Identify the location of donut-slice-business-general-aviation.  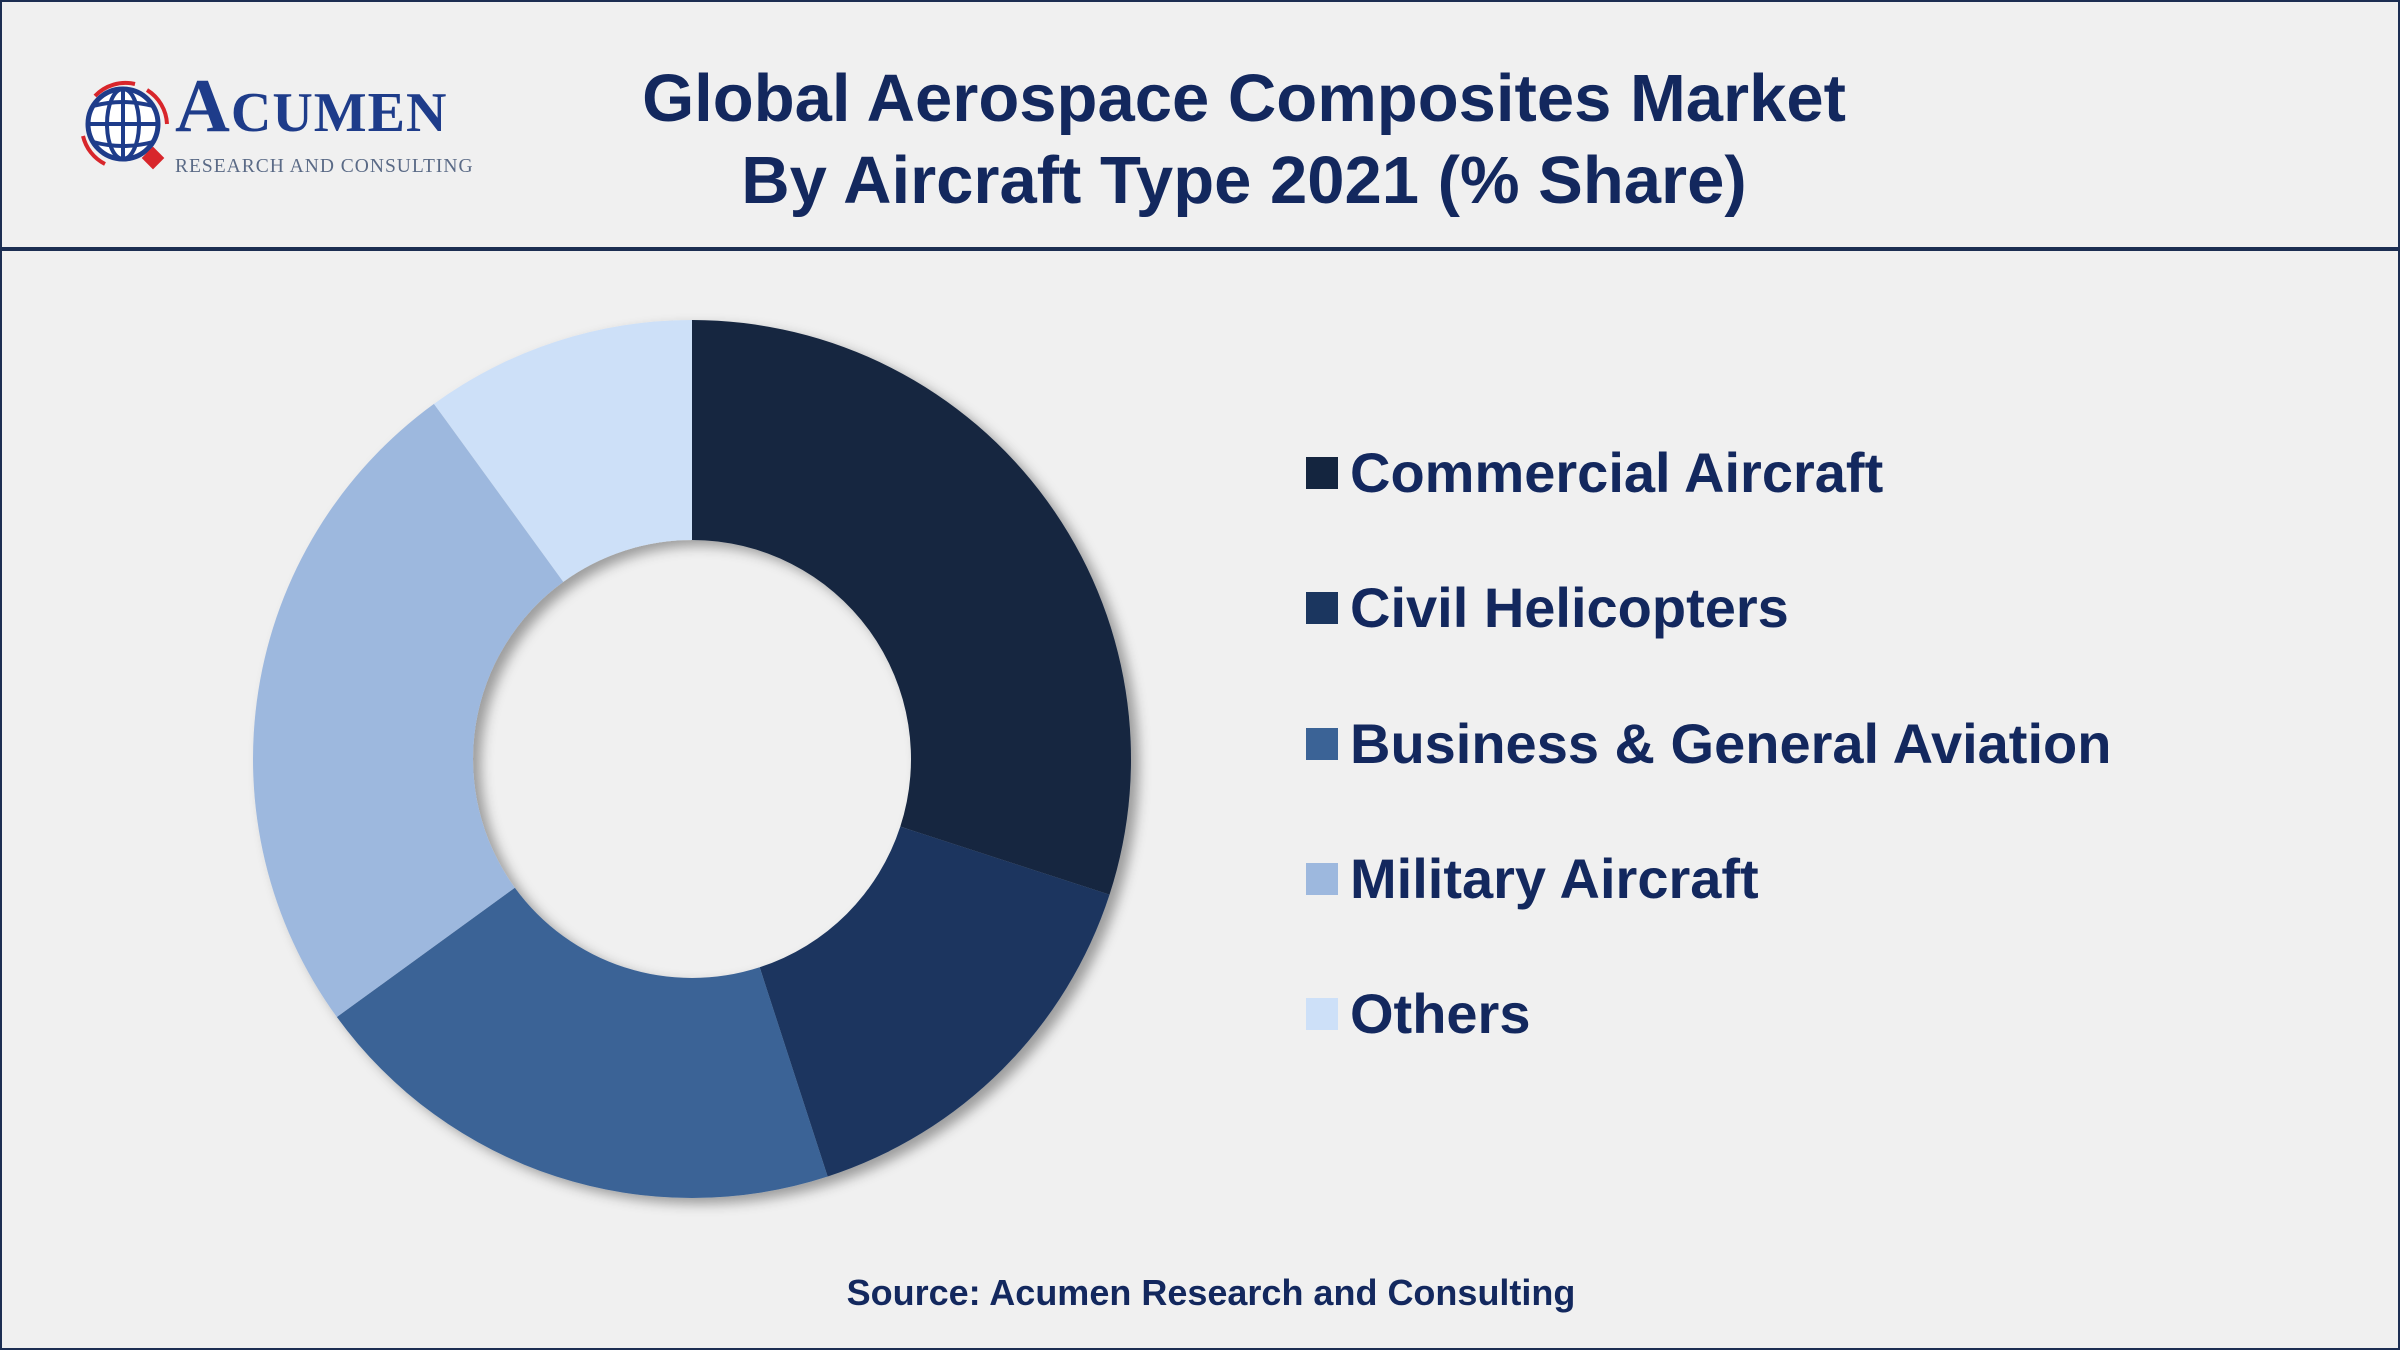
(582, 1043).